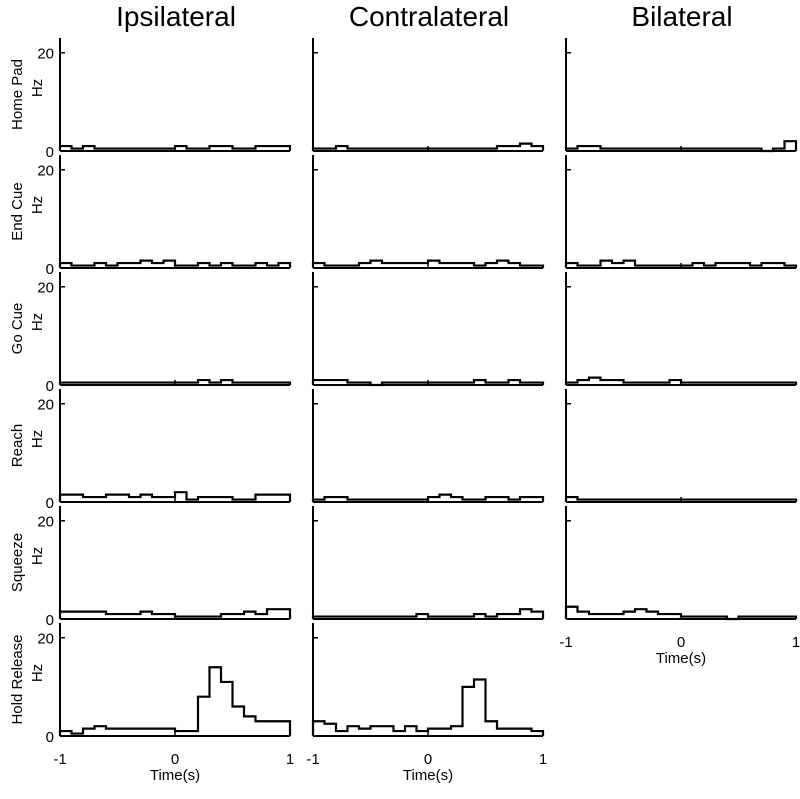 This screenshot has width=800, height=799. I want to click on y-tick-label-0-ipsilateral-squeeze: 0, so click(50, 620).